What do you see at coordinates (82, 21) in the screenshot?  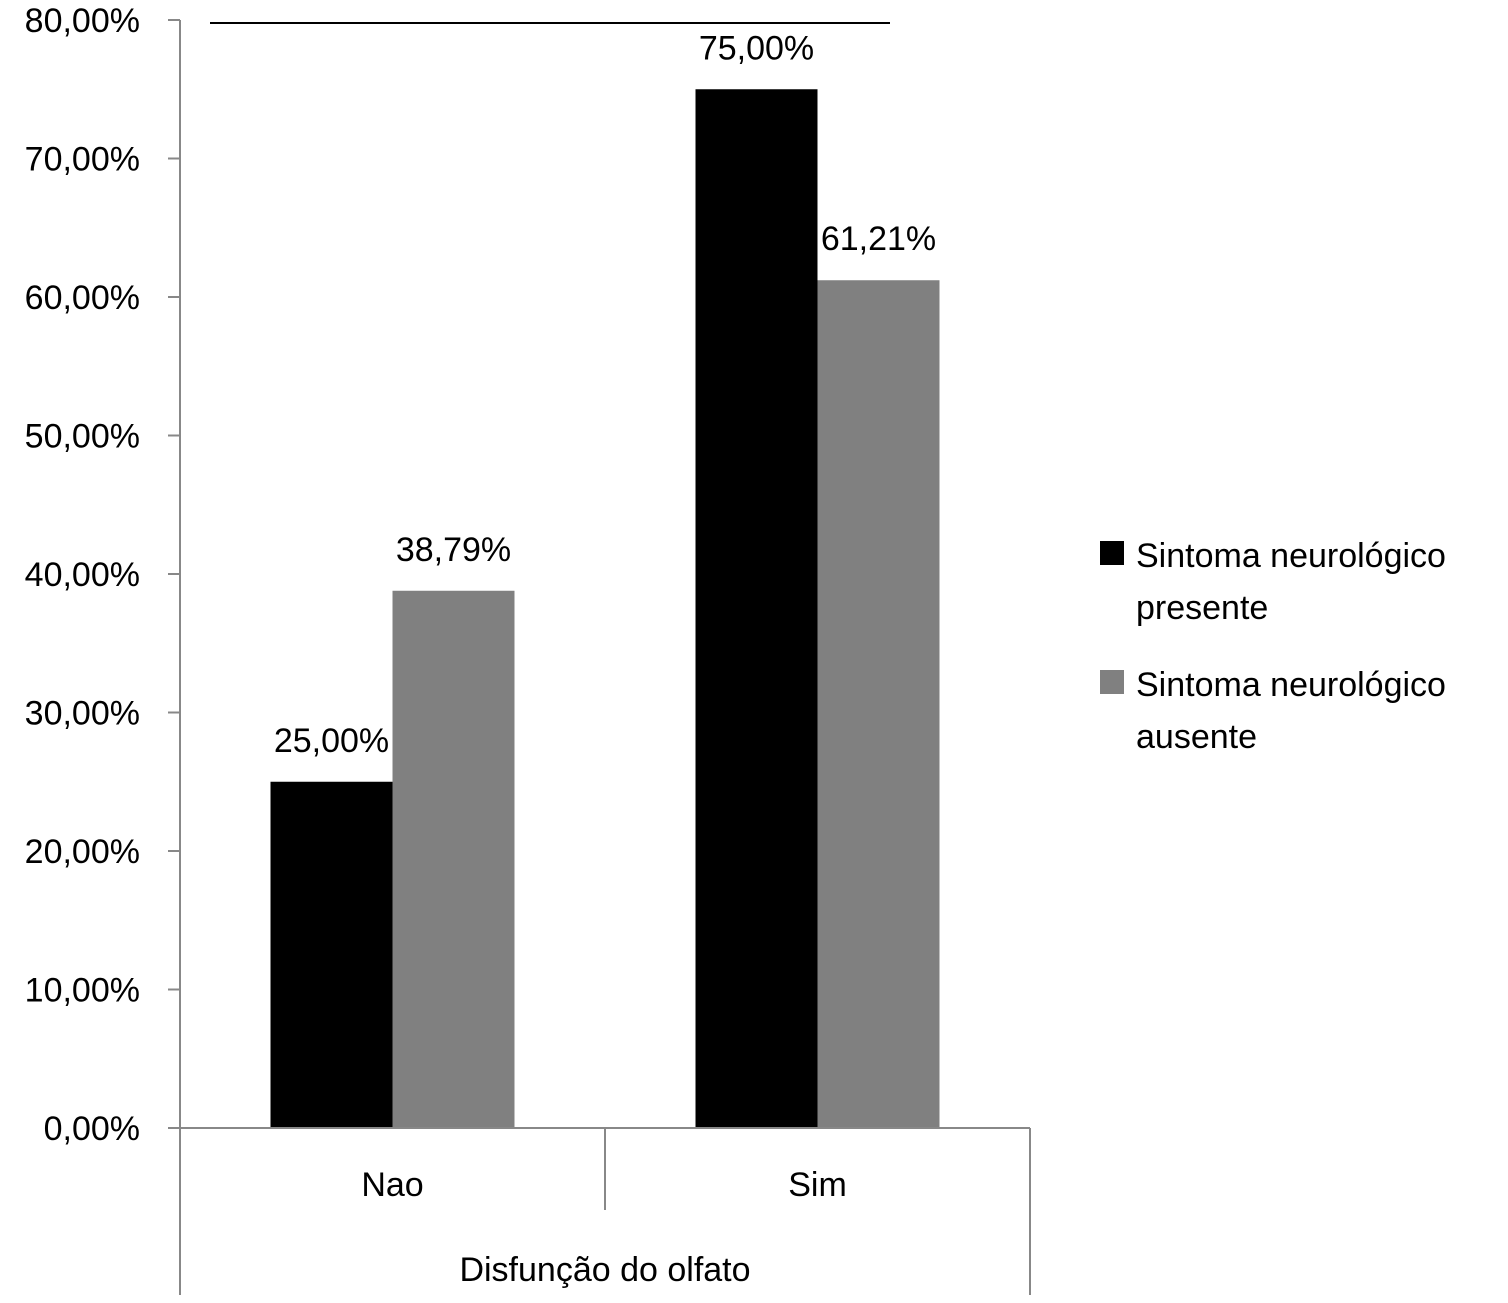 I see `y-tick-label: 80,00%` at bounding box center [82, 21].